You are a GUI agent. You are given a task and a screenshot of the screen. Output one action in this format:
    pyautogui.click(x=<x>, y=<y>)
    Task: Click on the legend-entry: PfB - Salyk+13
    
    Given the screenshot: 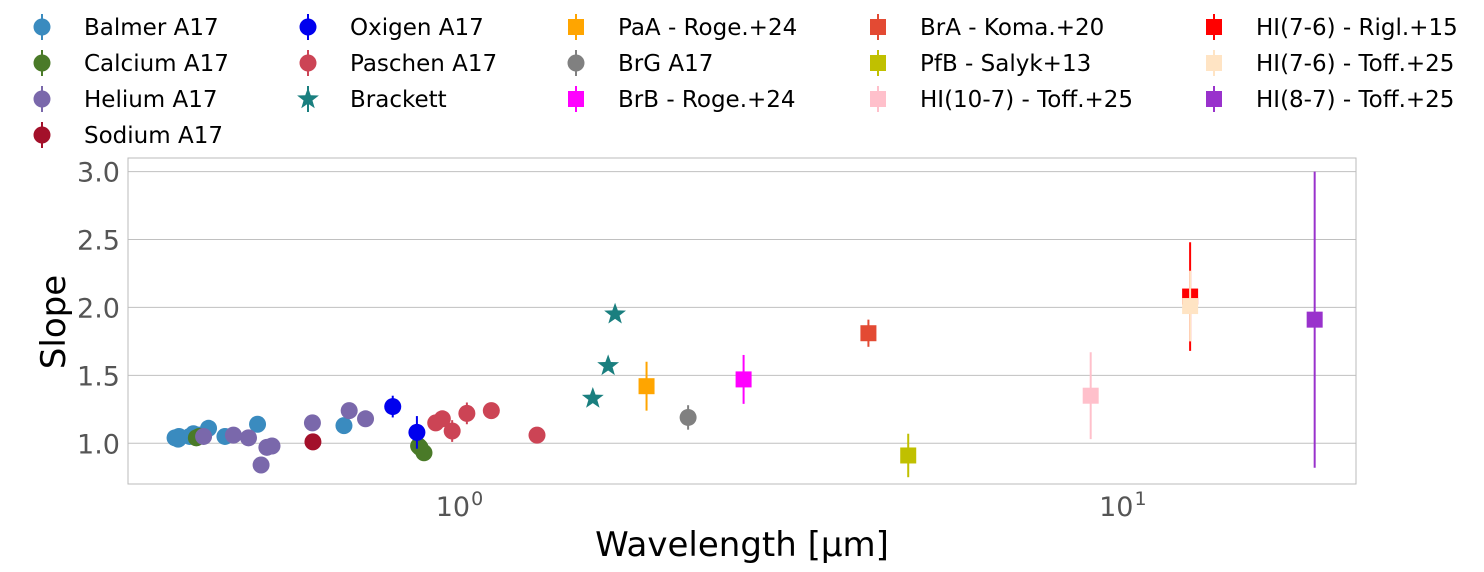 What is the action you would take?
    pyautogui.click(x=980, y=63)
    